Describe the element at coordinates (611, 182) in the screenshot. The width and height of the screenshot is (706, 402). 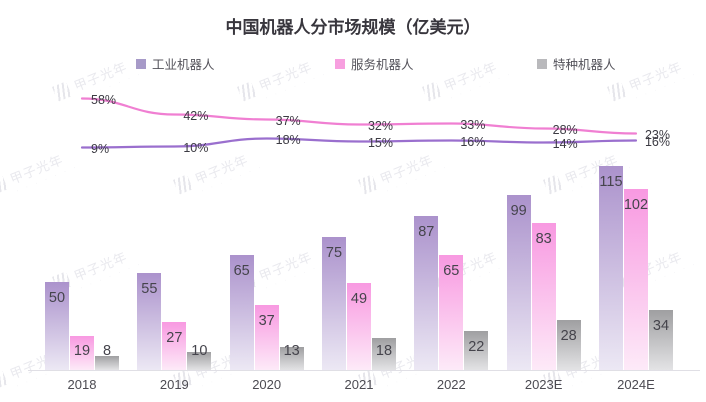
I see `bar-value-label: 115` at that location.